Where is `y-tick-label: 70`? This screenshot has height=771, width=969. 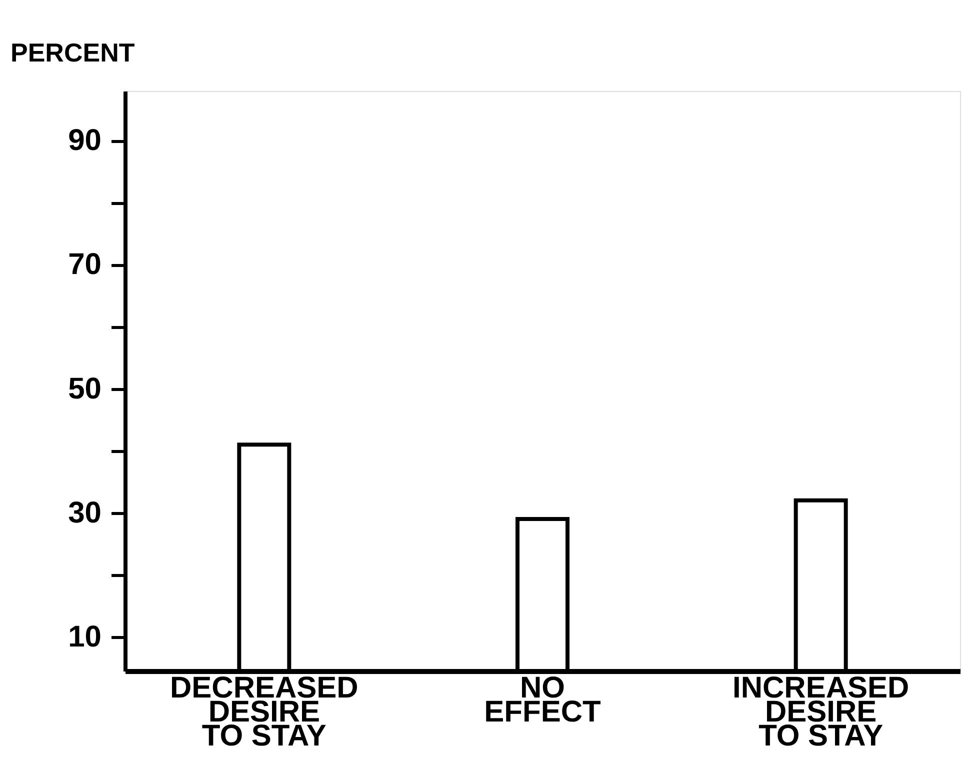 y-tick-label: 70 is located at coordinates (85, 265).